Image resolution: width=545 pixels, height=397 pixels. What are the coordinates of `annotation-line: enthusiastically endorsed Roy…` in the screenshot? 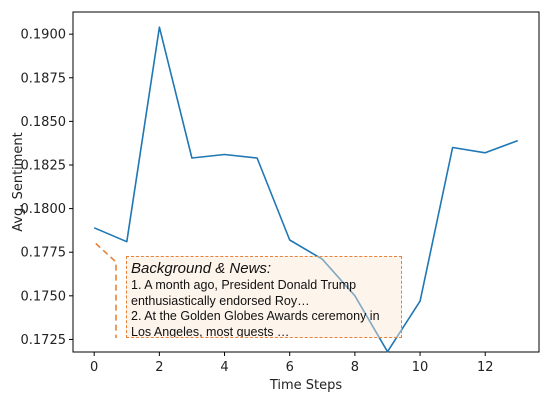 It's located at (220, 300).